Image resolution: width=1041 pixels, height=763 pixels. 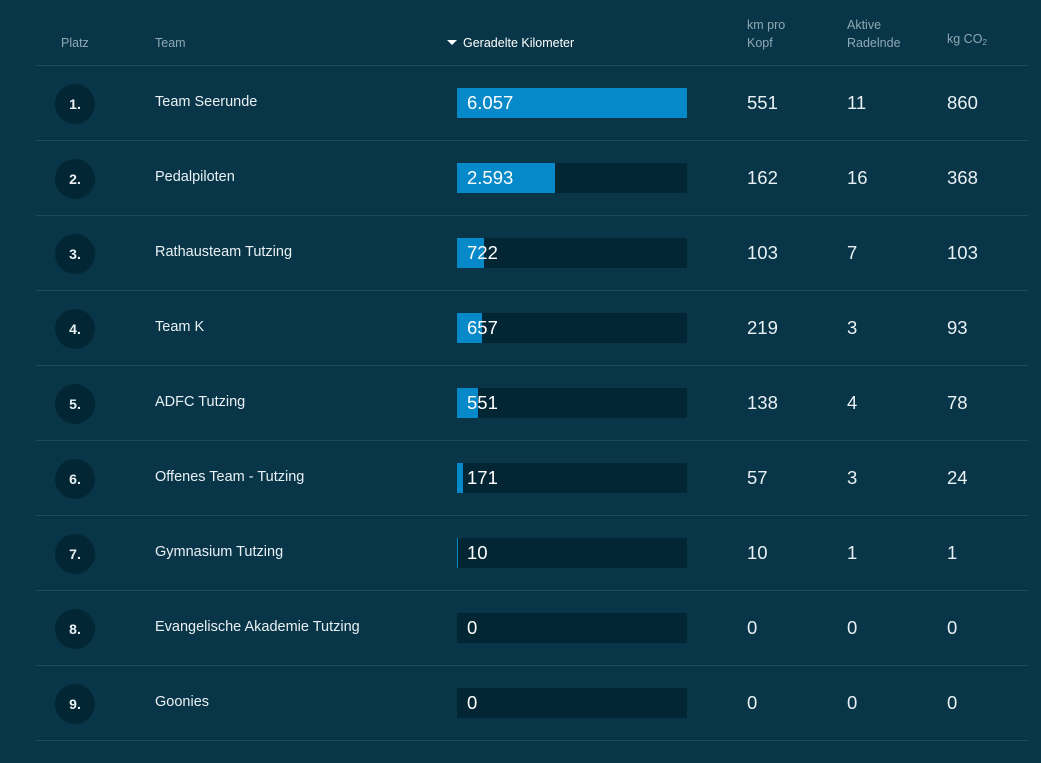 I want to click on table-row: 8. Evangelische Akademie Tutzing 0 0 0 0, so click(x=532, y=628).